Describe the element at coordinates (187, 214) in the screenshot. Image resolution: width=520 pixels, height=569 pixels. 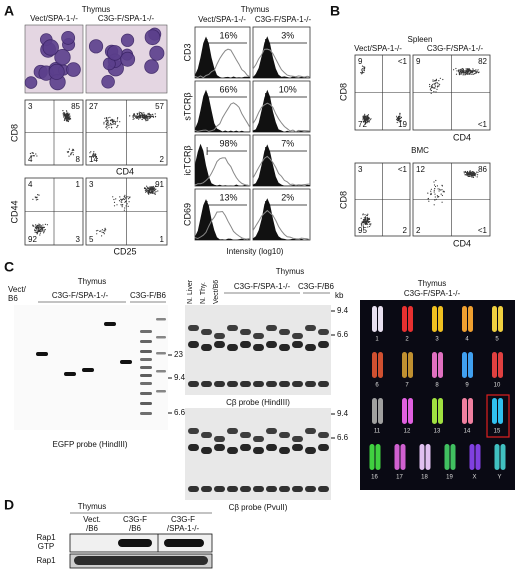
I see `row-label: CD69` at that location.